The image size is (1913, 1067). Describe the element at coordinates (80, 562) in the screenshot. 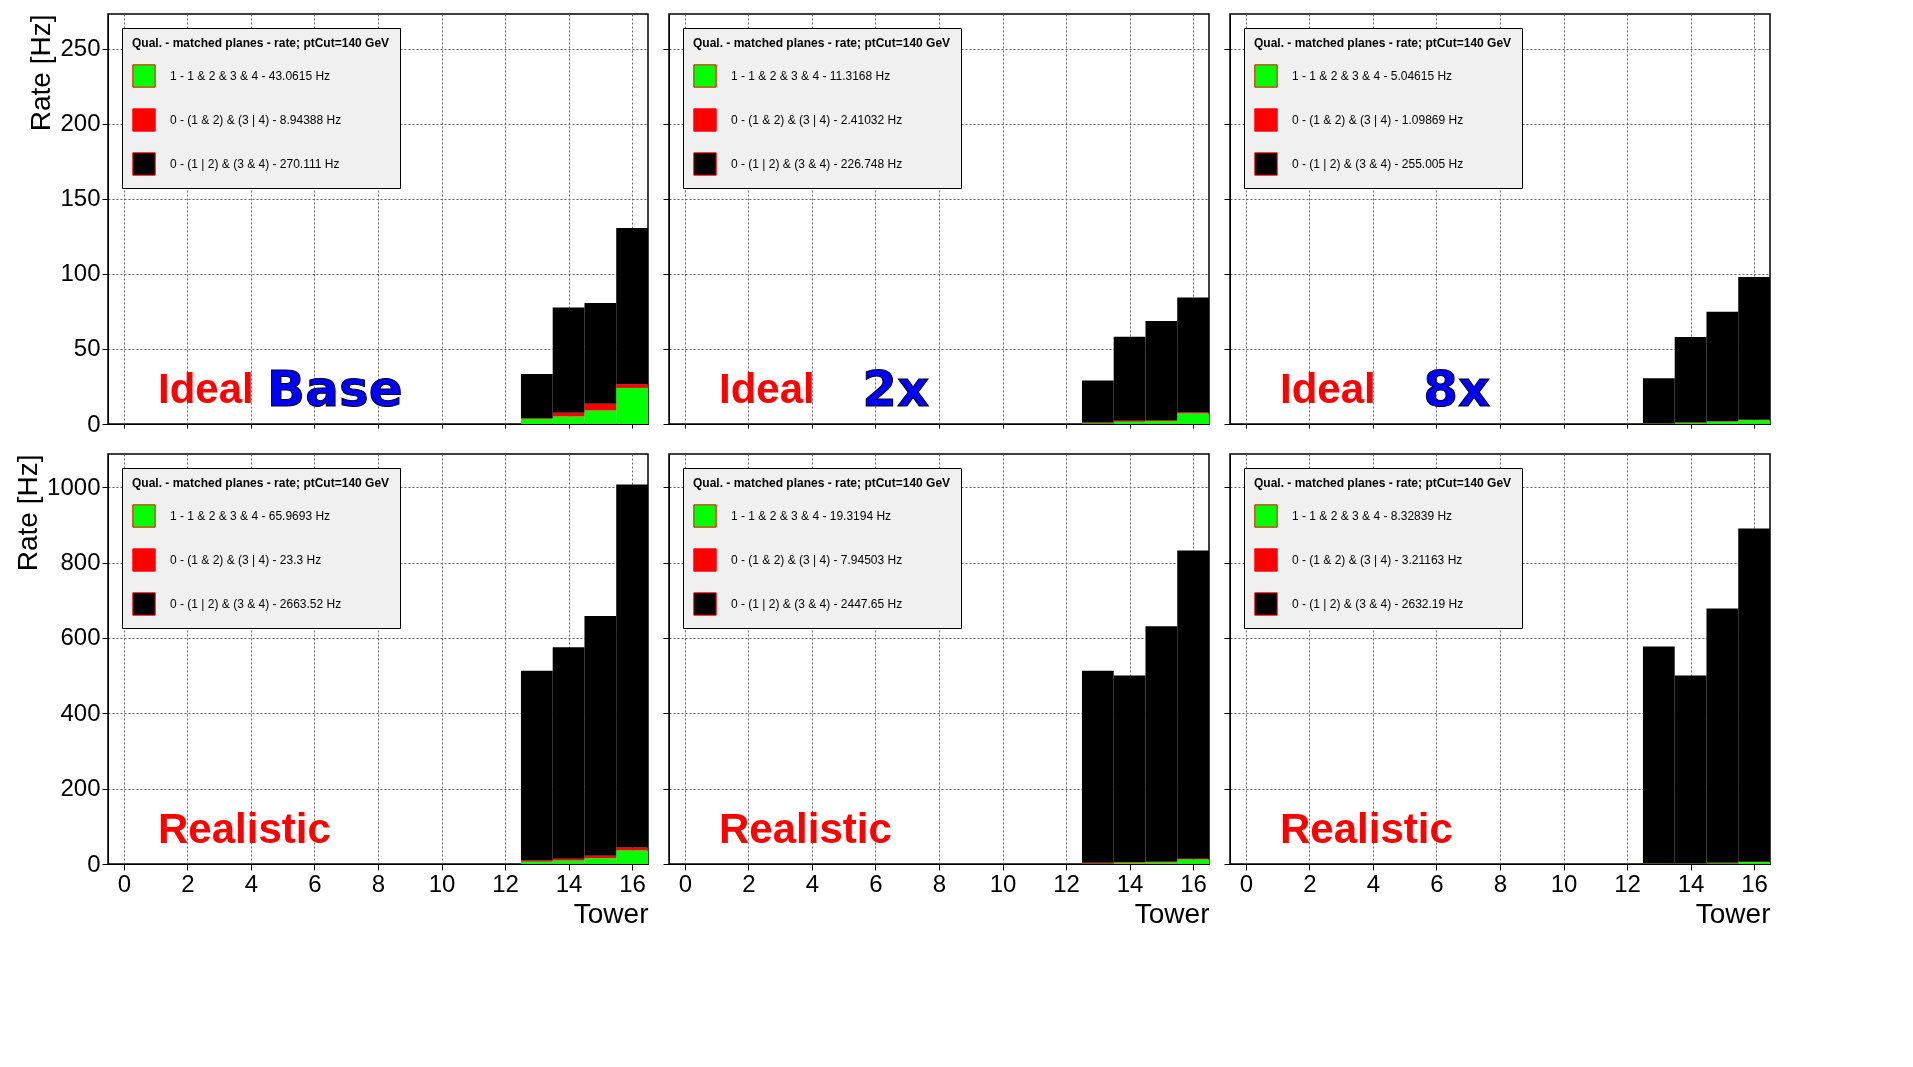

I see `y-tick-label: 800` at that location.